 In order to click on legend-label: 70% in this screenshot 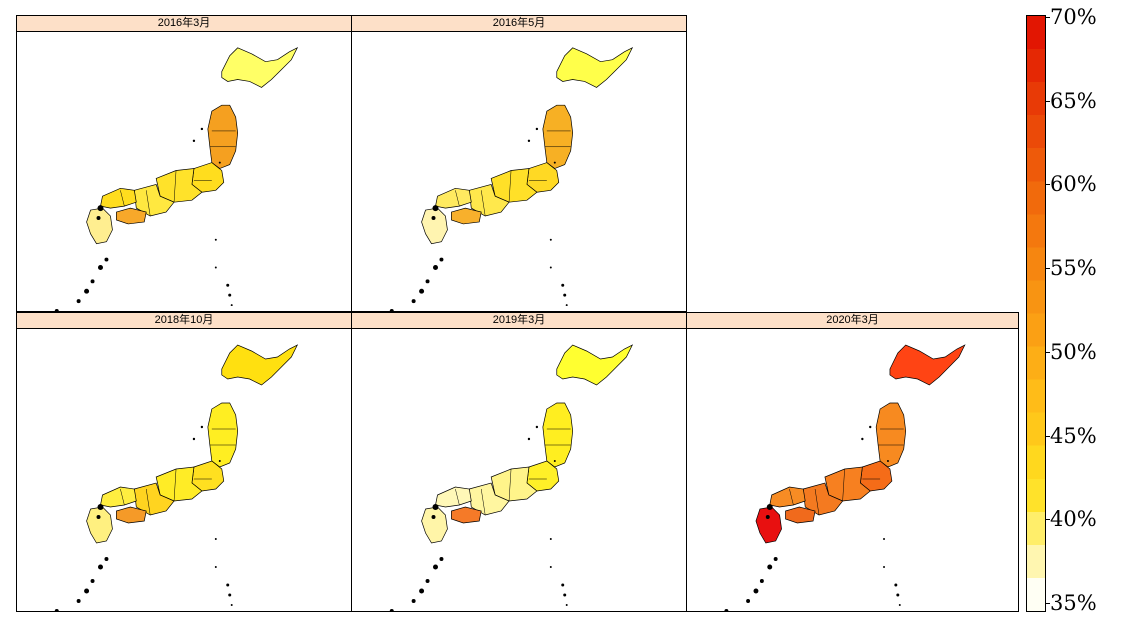, I will do `click(1073, 17)`.